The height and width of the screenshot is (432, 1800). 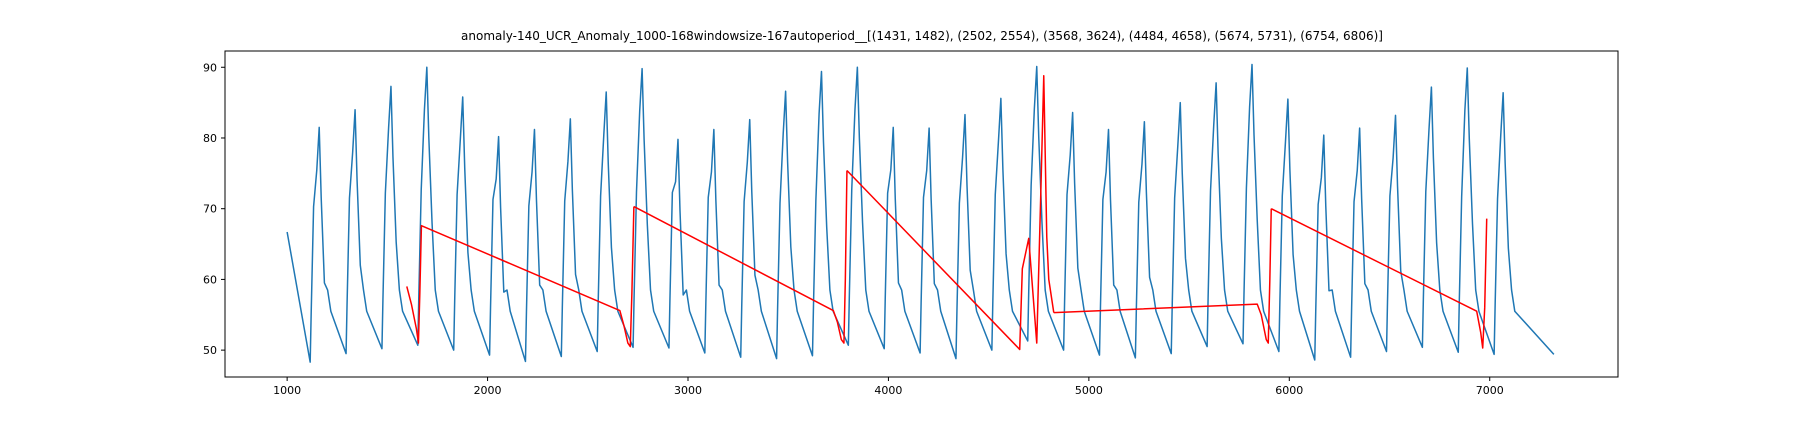 I want to click on y-tick-label: 90, so click(x=210, y=67).